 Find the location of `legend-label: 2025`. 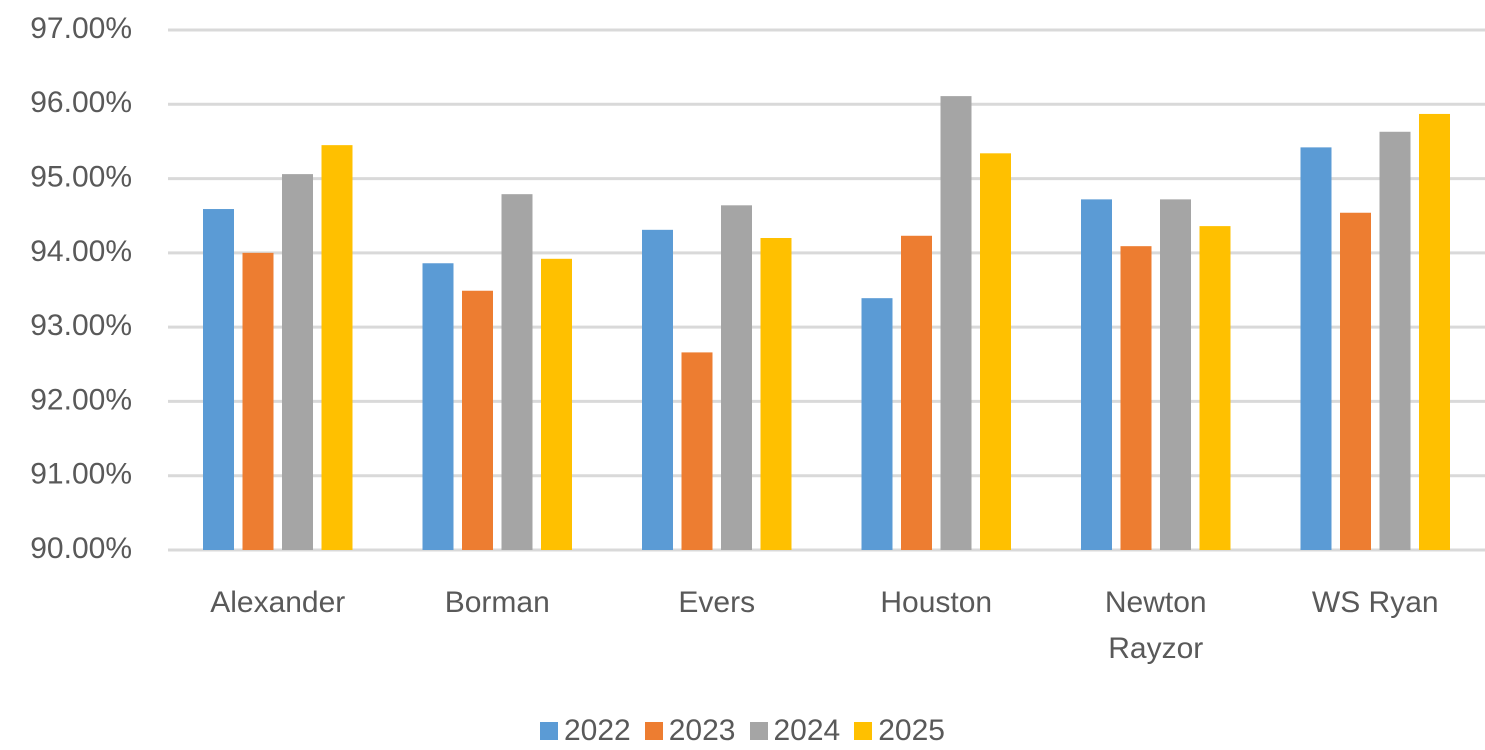

legend-label: 2025 is located at coordinates (911, 730).